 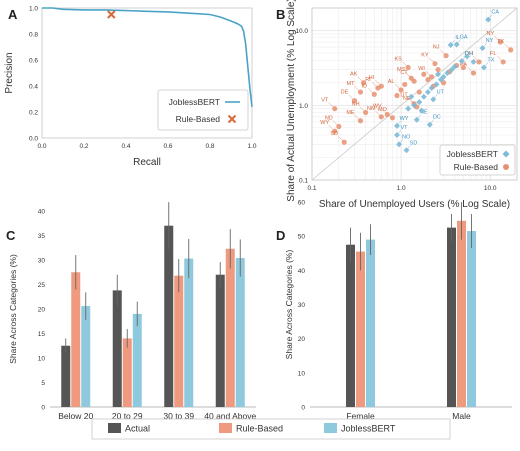 I want to click on state-label-joblessbert: TX, so click(x=490, y=60).